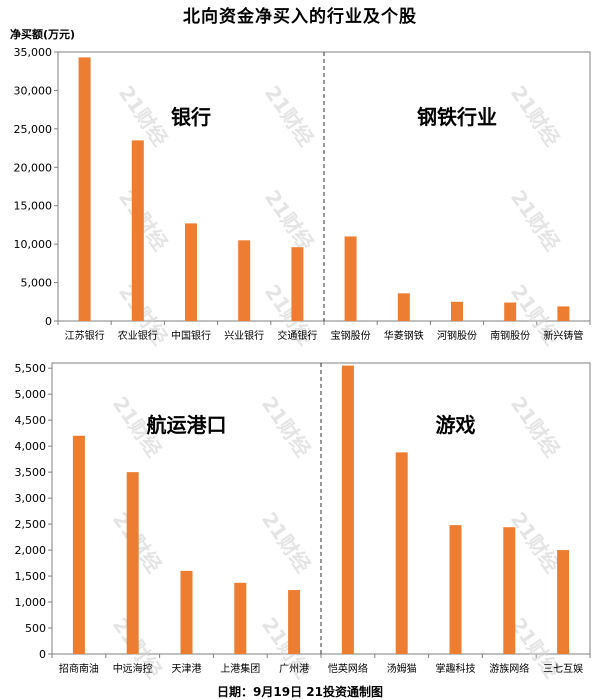 The height and width of the screenshot is (700, 600). What do you see at coordinates (31, 602) in the screenshot?
I see `y-tick-label: 1,000` at bounding box center [31, 602].